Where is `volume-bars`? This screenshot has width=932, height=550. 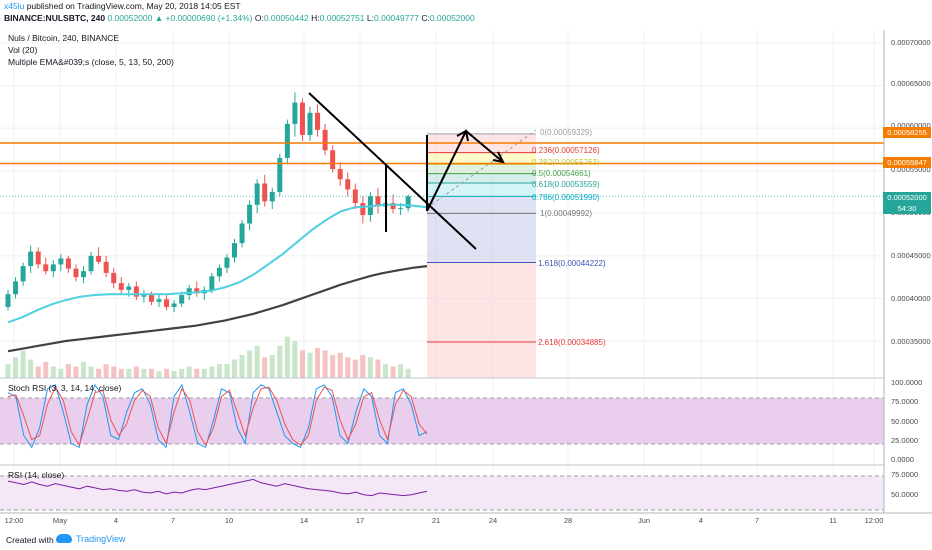 volume-bars is located at coordinates (208, 357).